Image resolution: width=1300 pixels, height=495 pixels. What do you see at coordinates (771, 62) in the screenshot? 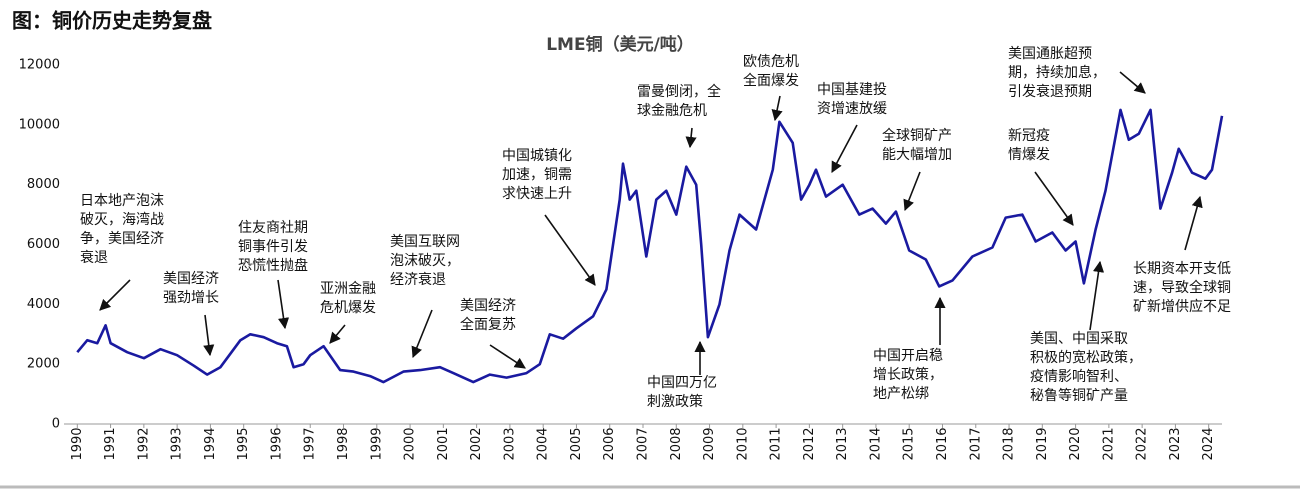
I see `annotation-line: 欧债危机` at bounding box center [771, 62].